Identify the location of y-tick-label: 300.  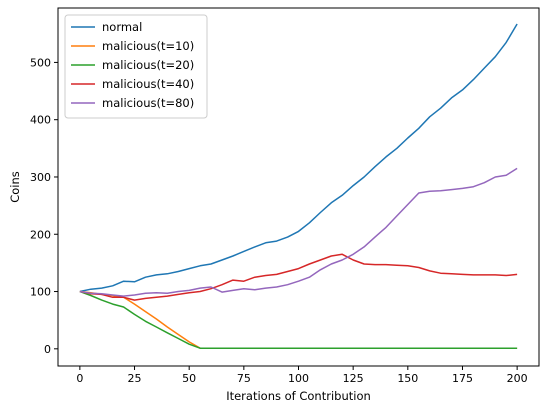
(40, 177).